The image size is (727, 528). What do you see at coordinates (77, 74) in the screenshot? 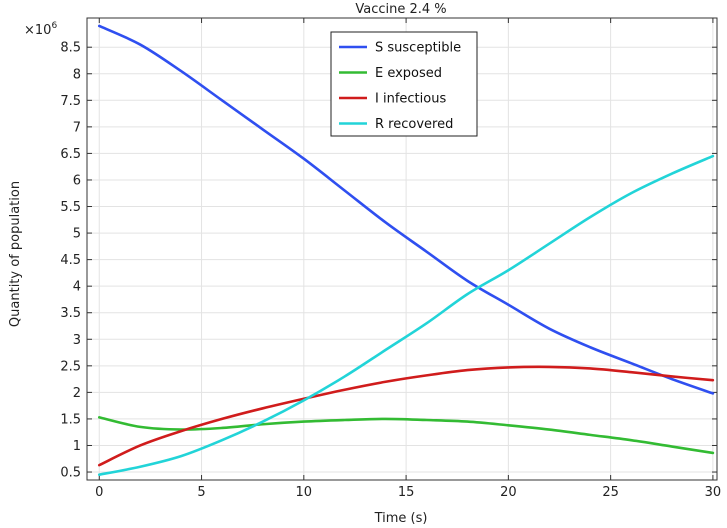
I see `y-tick-label: 8` at bounding box center [77, 74].